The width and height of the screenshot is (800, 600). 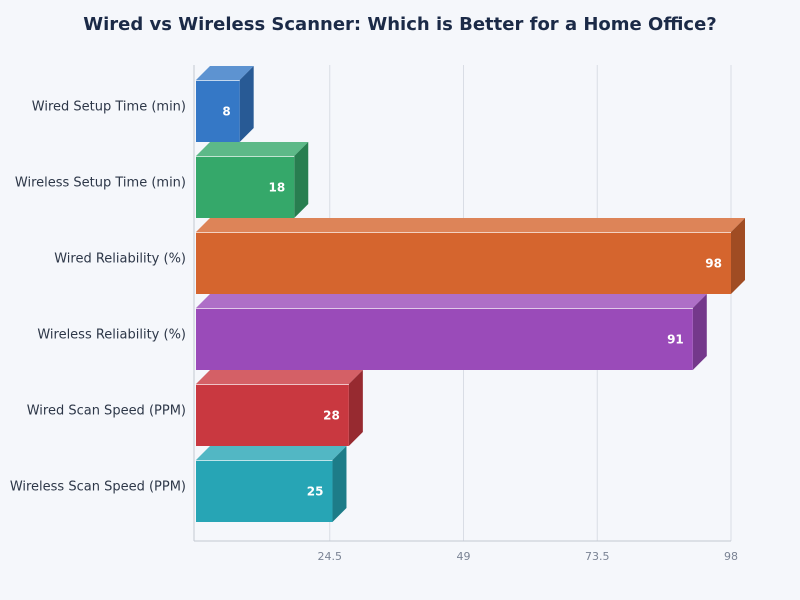 I want to click on bar: 18, so click(x=252, y=180).